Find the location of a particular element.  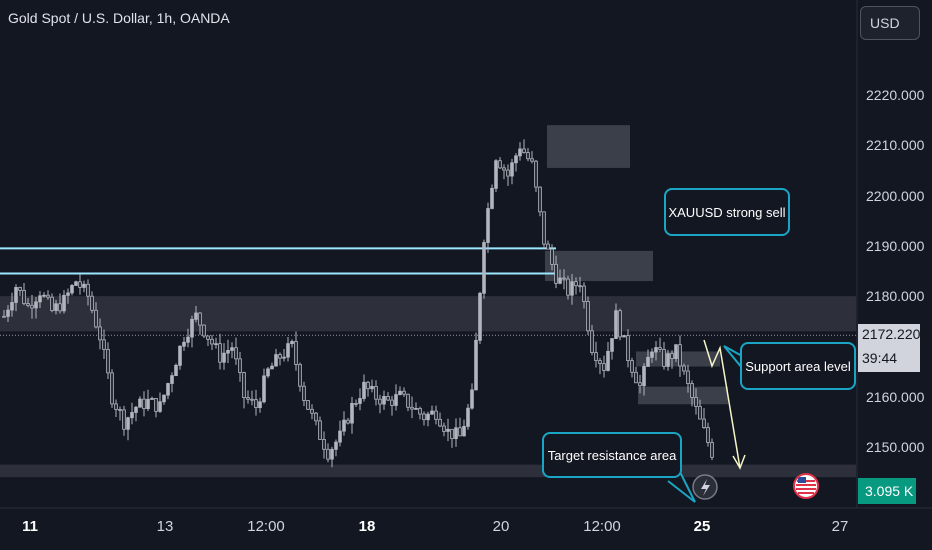

price-tick-label: 2160.000 is located at coordinates (895, 397).